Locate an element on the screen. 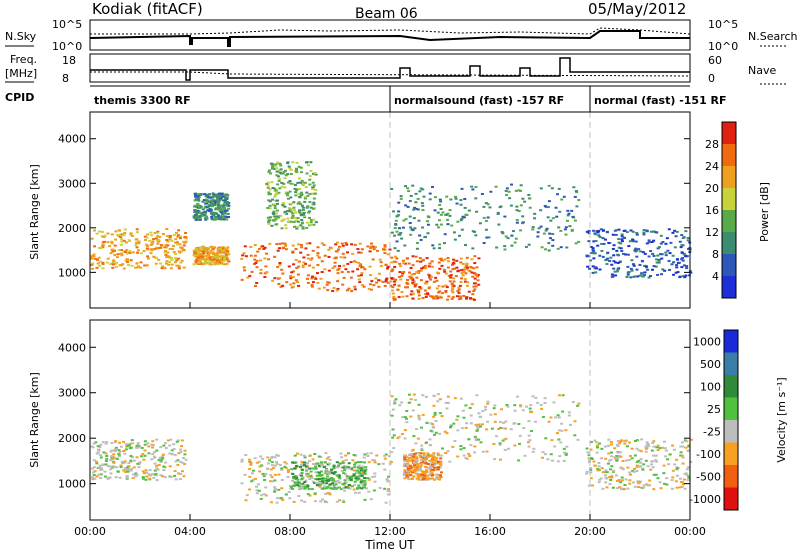 Image resolution: width=800 pixels, height=554 pixels. power-colorbar-tick-6: 28 is located at coordinates (712, 144).